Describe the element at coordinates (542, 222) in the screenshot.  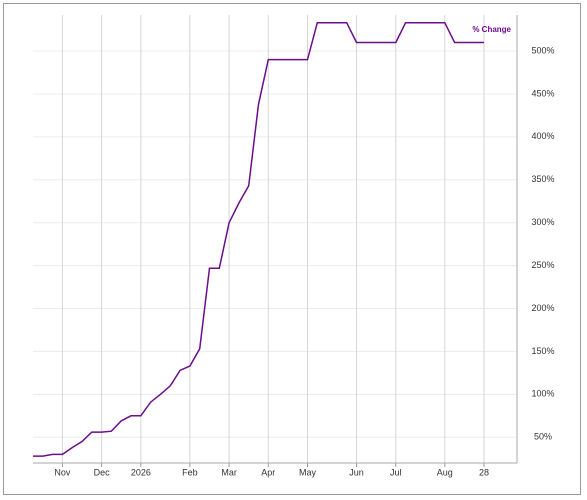
I see `y-tick-label: 300%` at that location.